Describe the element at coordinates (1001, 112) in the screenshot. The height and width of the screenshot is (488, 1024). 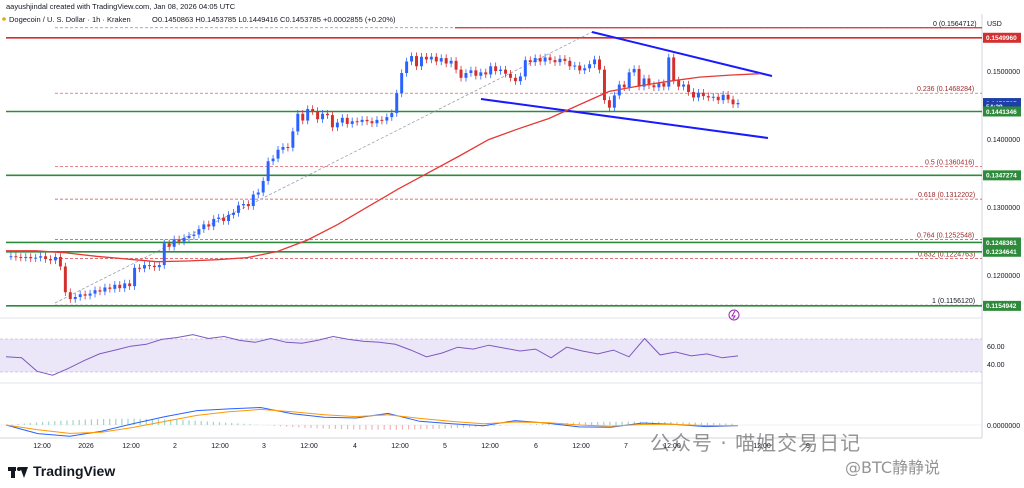
I see `price-tag-label: 0.1441346` at that location.